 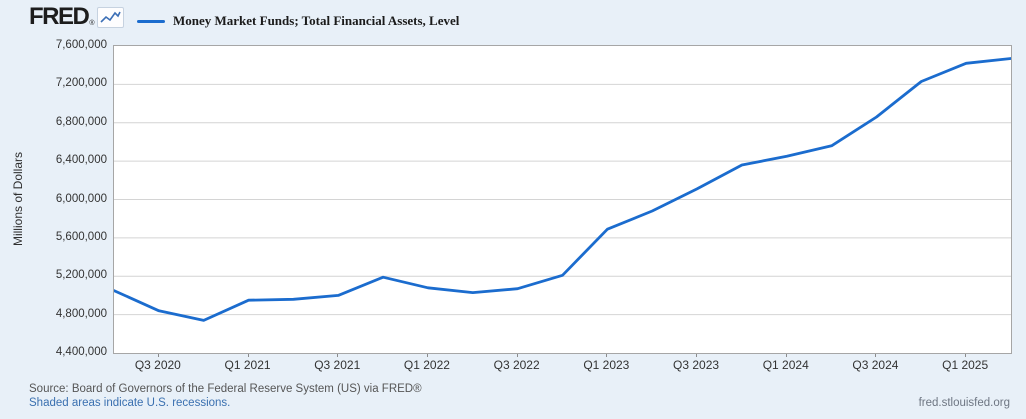 What do you see at coordinates (426, 365) in the screenshot?
I see `x-tick-label: Q1 2022` at bounding box center [426, 365].